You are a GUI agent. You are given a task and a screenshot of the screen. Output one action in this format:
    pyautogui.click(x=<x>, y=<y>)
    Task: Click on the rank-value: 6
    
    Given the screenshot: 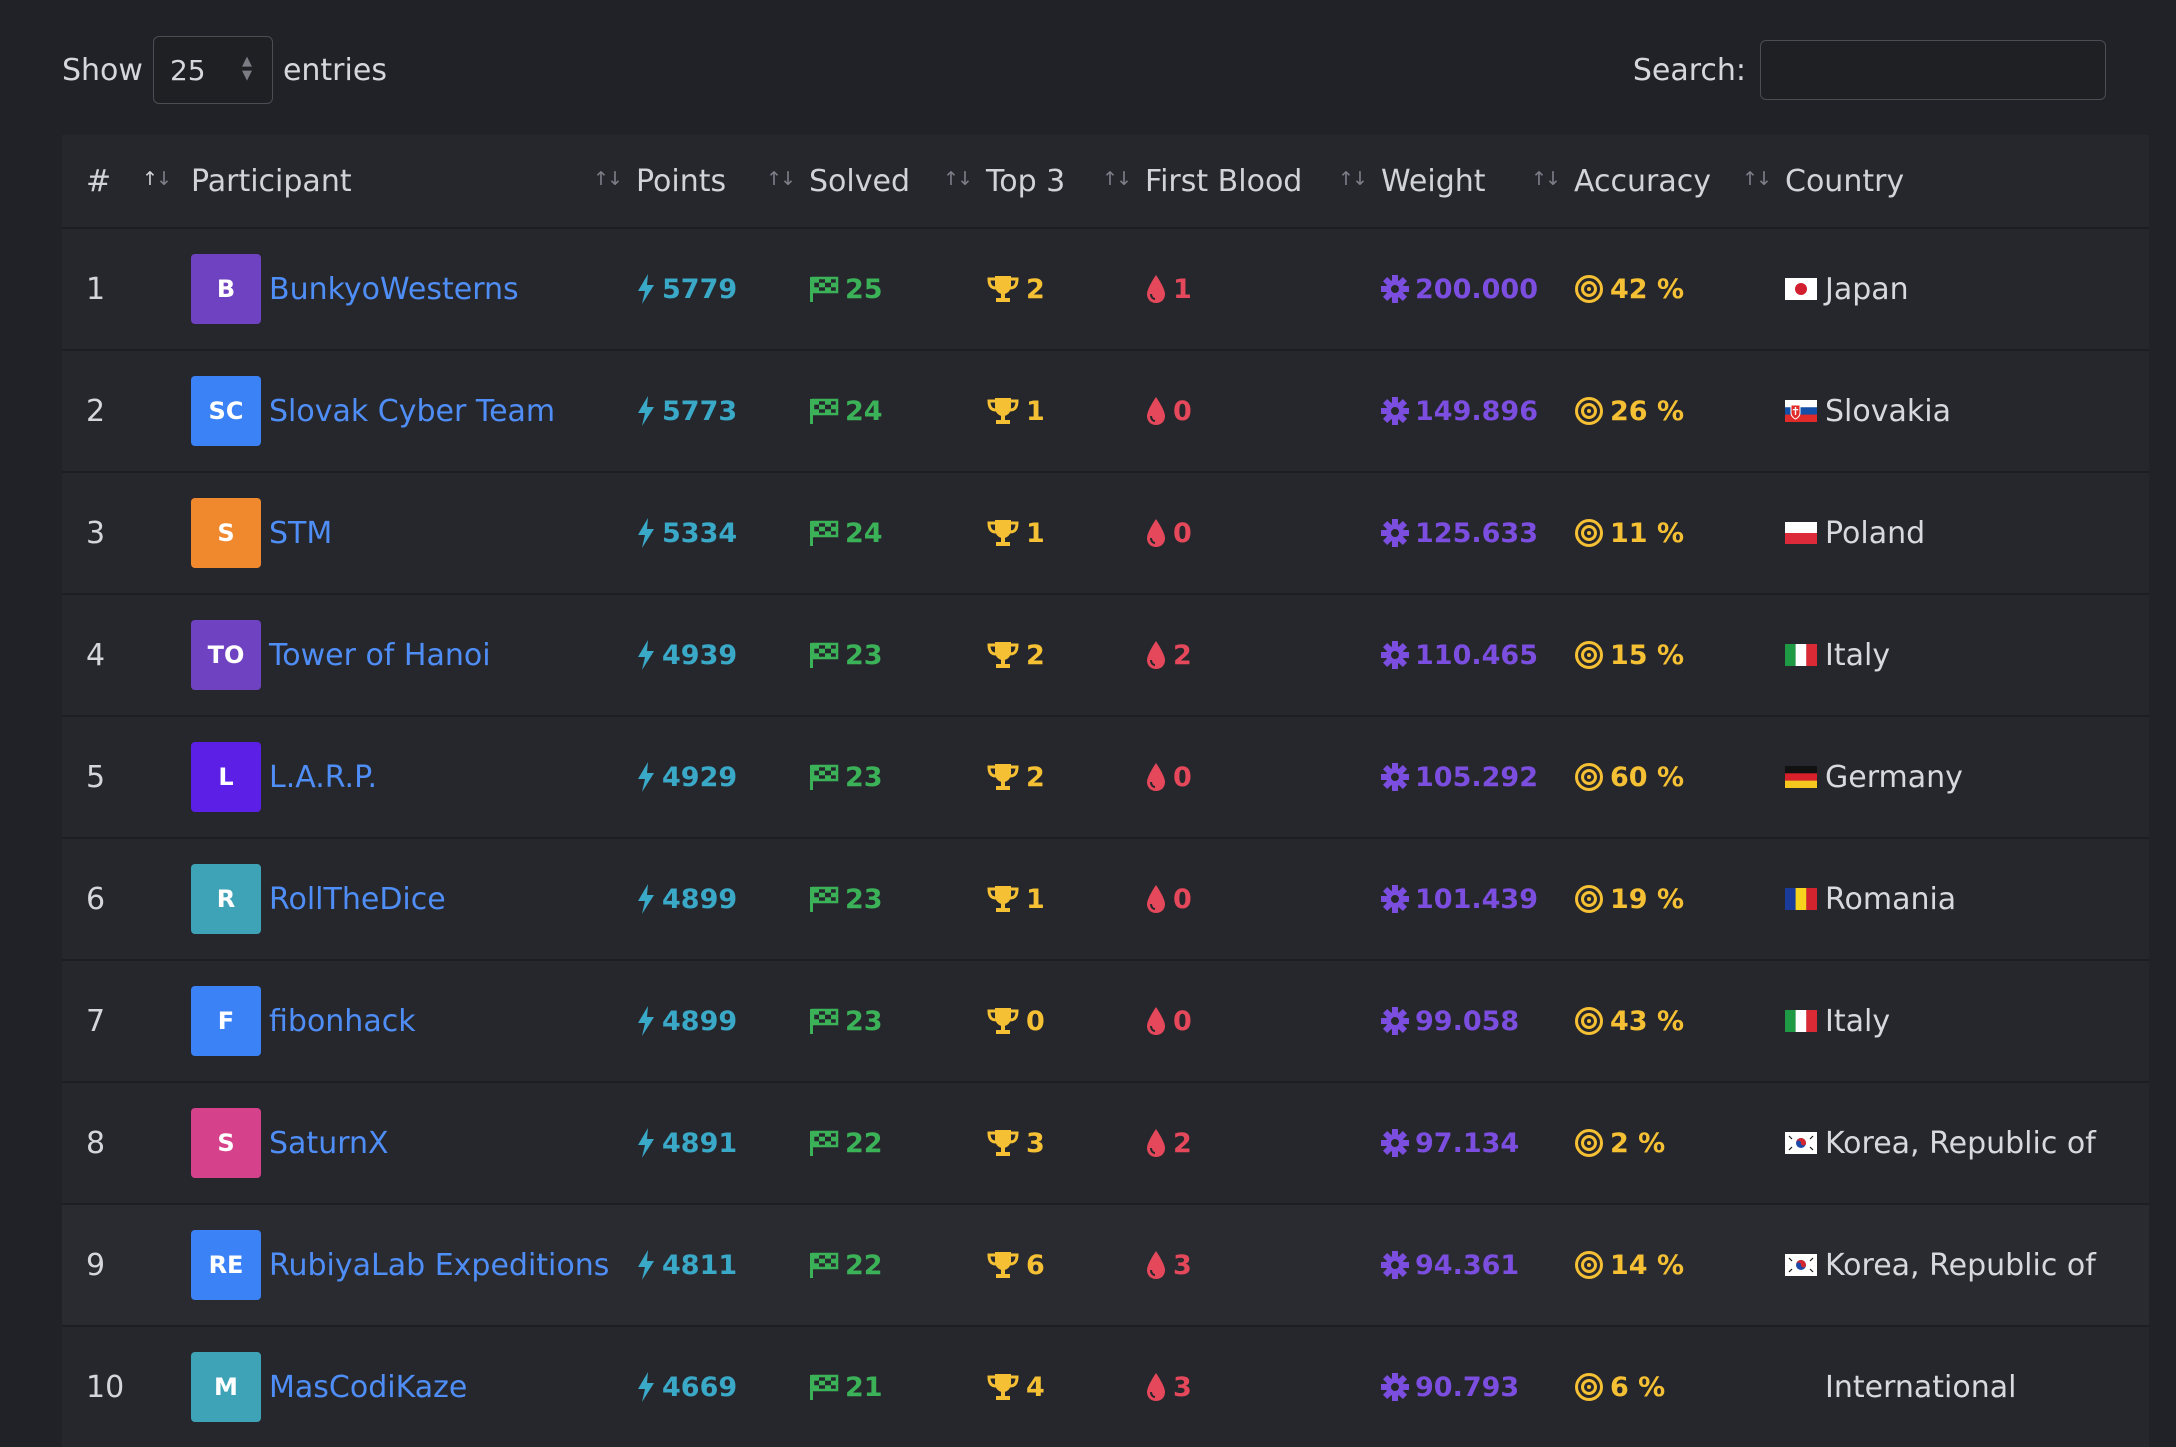 What is the action you would take?
    pyautogui.click(x=96, y=899)
    